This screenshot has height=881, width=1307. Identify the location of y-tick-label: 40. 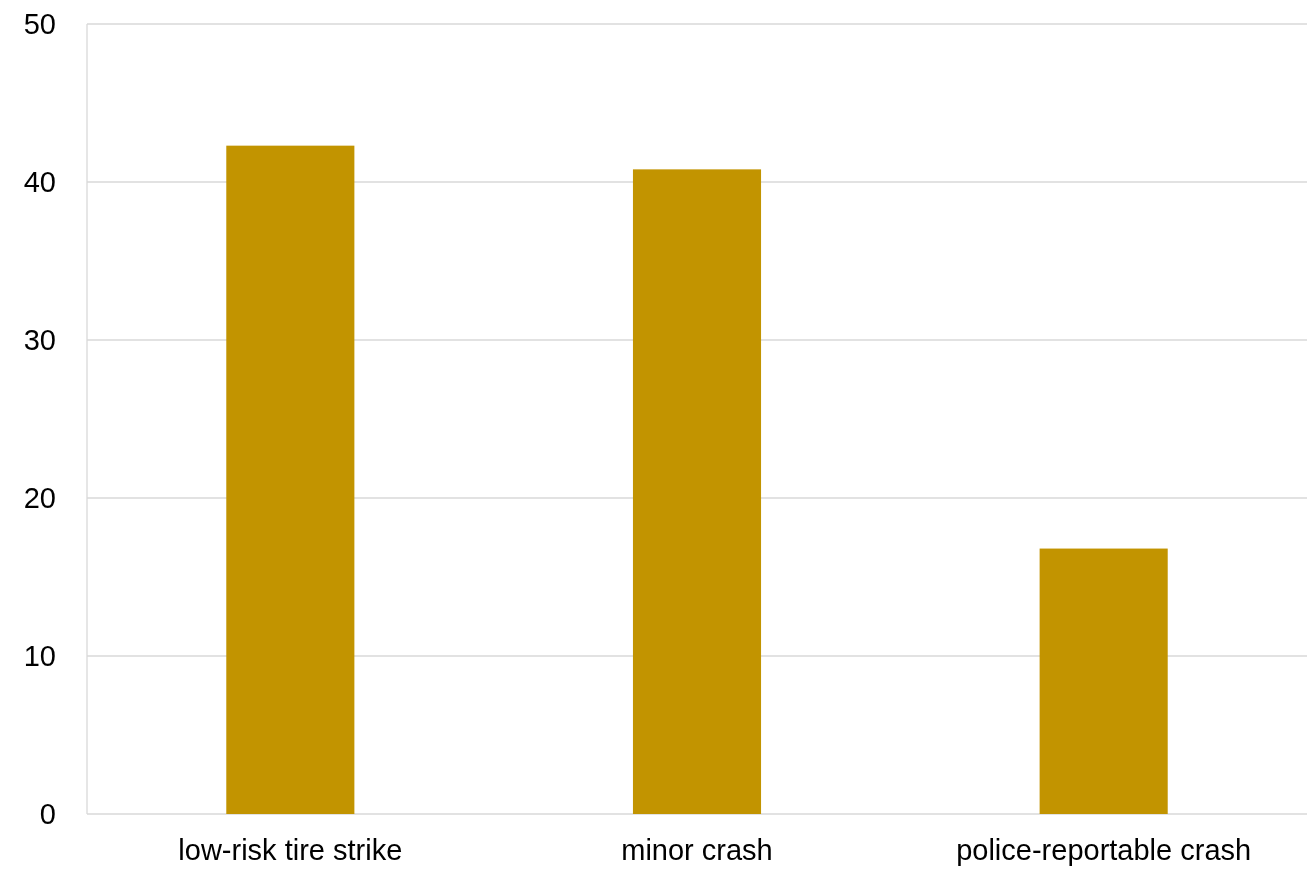
(39, 182).